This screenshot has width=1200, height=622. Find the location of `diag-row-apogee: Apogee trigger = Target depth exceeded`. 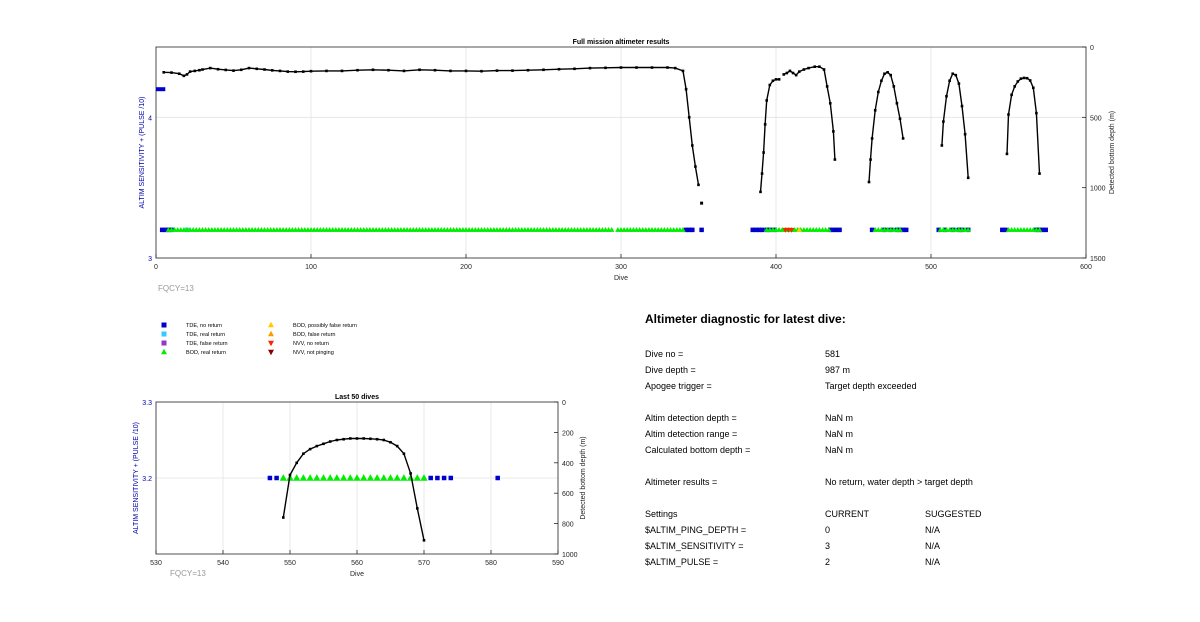

diag-row-apogee: Apogee trigger = Target depth exceeded is located at coordinates (915, 386).